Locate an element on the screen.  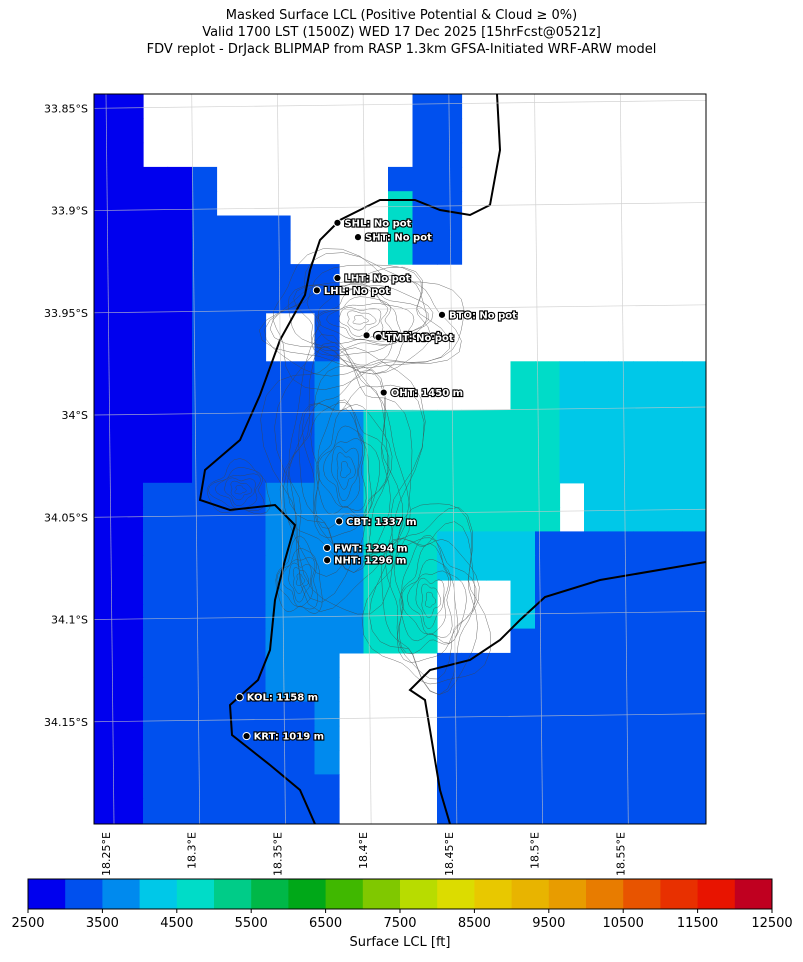
station-label: CBT: 1337 m is located at coordinates (381, 522).